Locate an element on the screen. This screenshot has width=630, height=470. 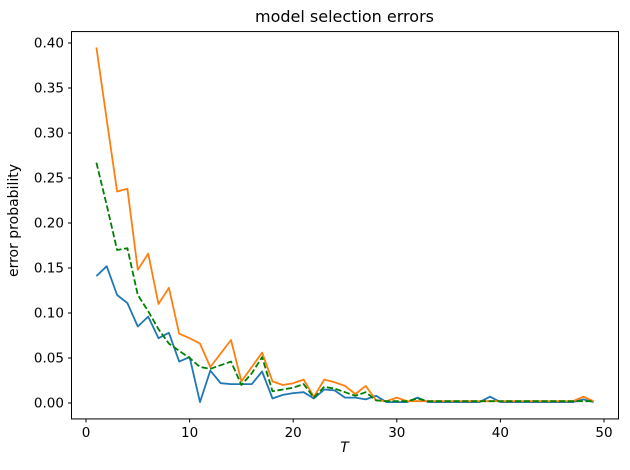
y-tick-label: 0.05 is located at coordinates (49, 359).